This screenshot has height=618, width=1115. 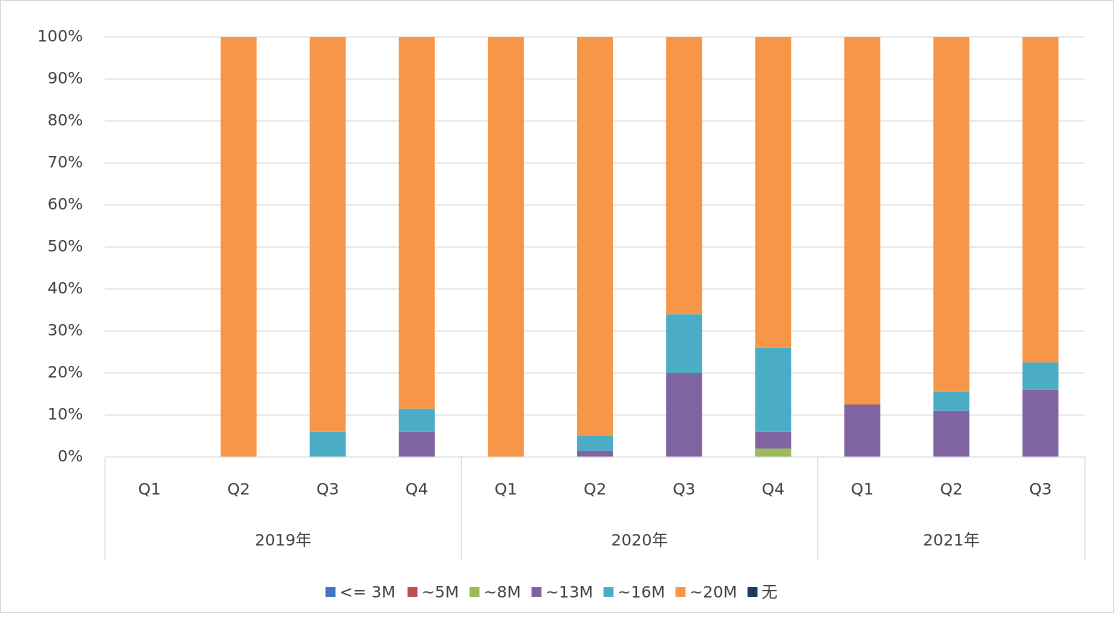 What do you see at coordinates (65, 204) in the screenshot?
I see `y-tick-label: 60%` at bounding box center [65, 204].